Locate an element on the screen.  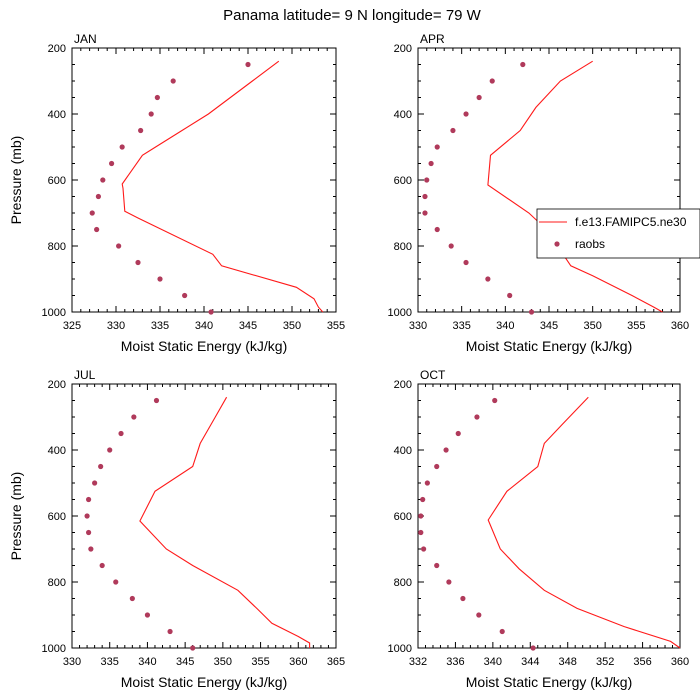
x-tick-label: 340 is located at coordinates (505, 326).